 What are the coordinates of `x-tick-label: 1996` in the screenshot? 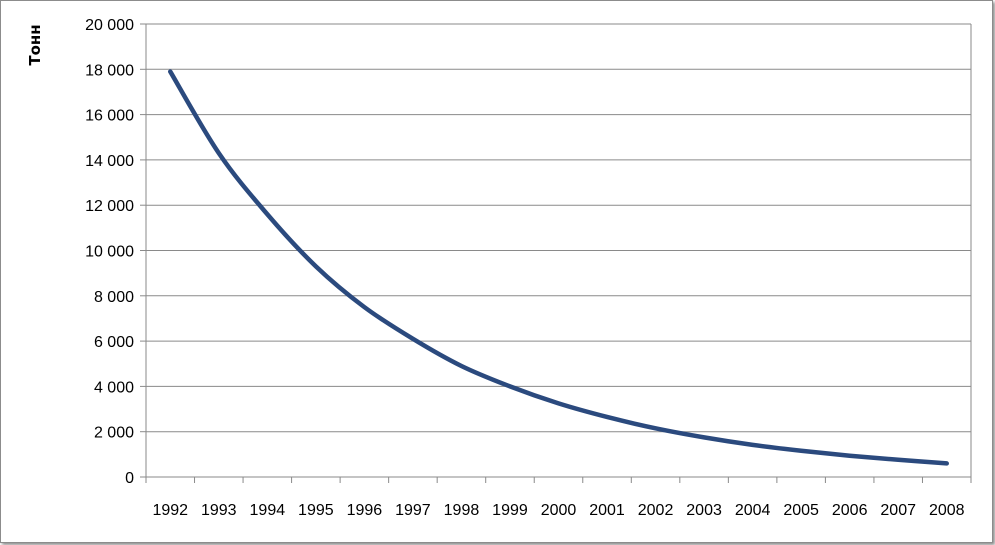 It's located at (365, 510).